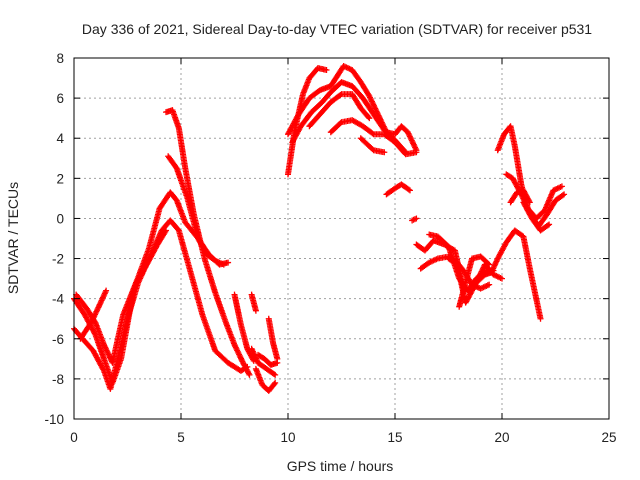 The image size is (640, 480). Describe the element at coordinates (60, 98) in the screenshot. I see `y-tick-label: 6` at that location.